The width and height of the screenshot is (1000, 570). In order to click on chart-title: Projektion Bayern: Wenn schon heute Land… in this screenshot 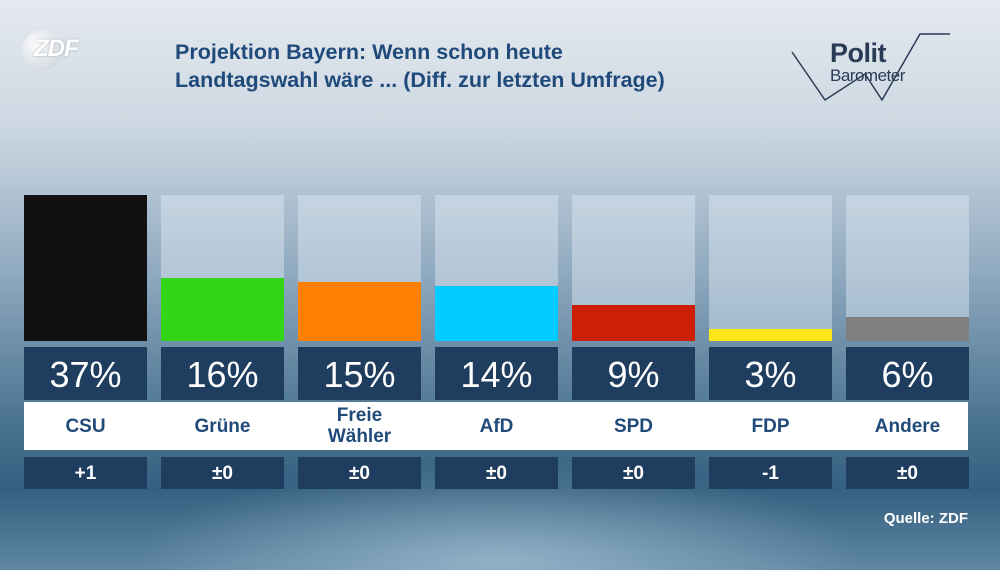, I will do `click(475, 66)`.